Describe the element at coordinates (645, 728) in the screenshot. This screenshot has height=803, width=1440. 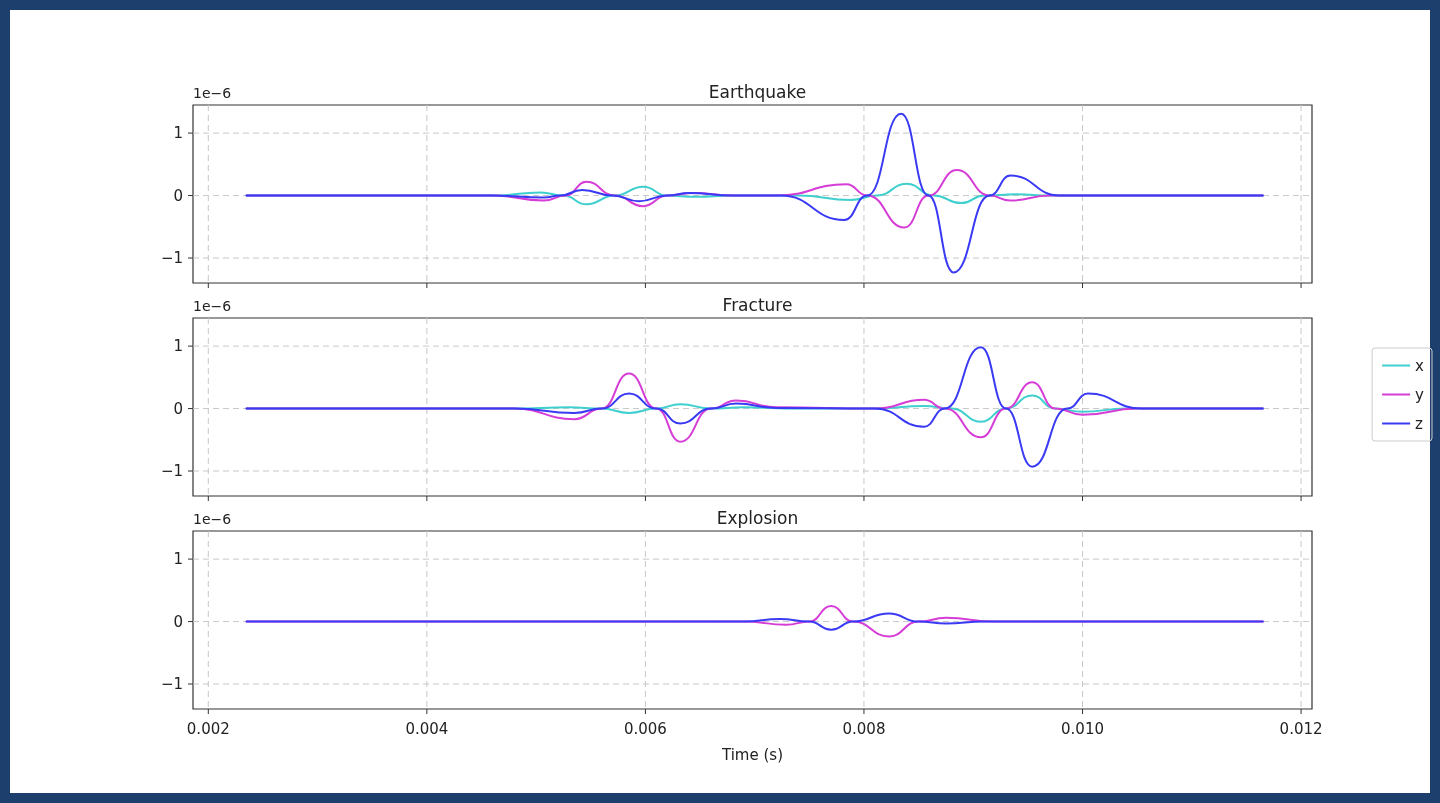
I see `x-tick-label: 0.006` at that location.